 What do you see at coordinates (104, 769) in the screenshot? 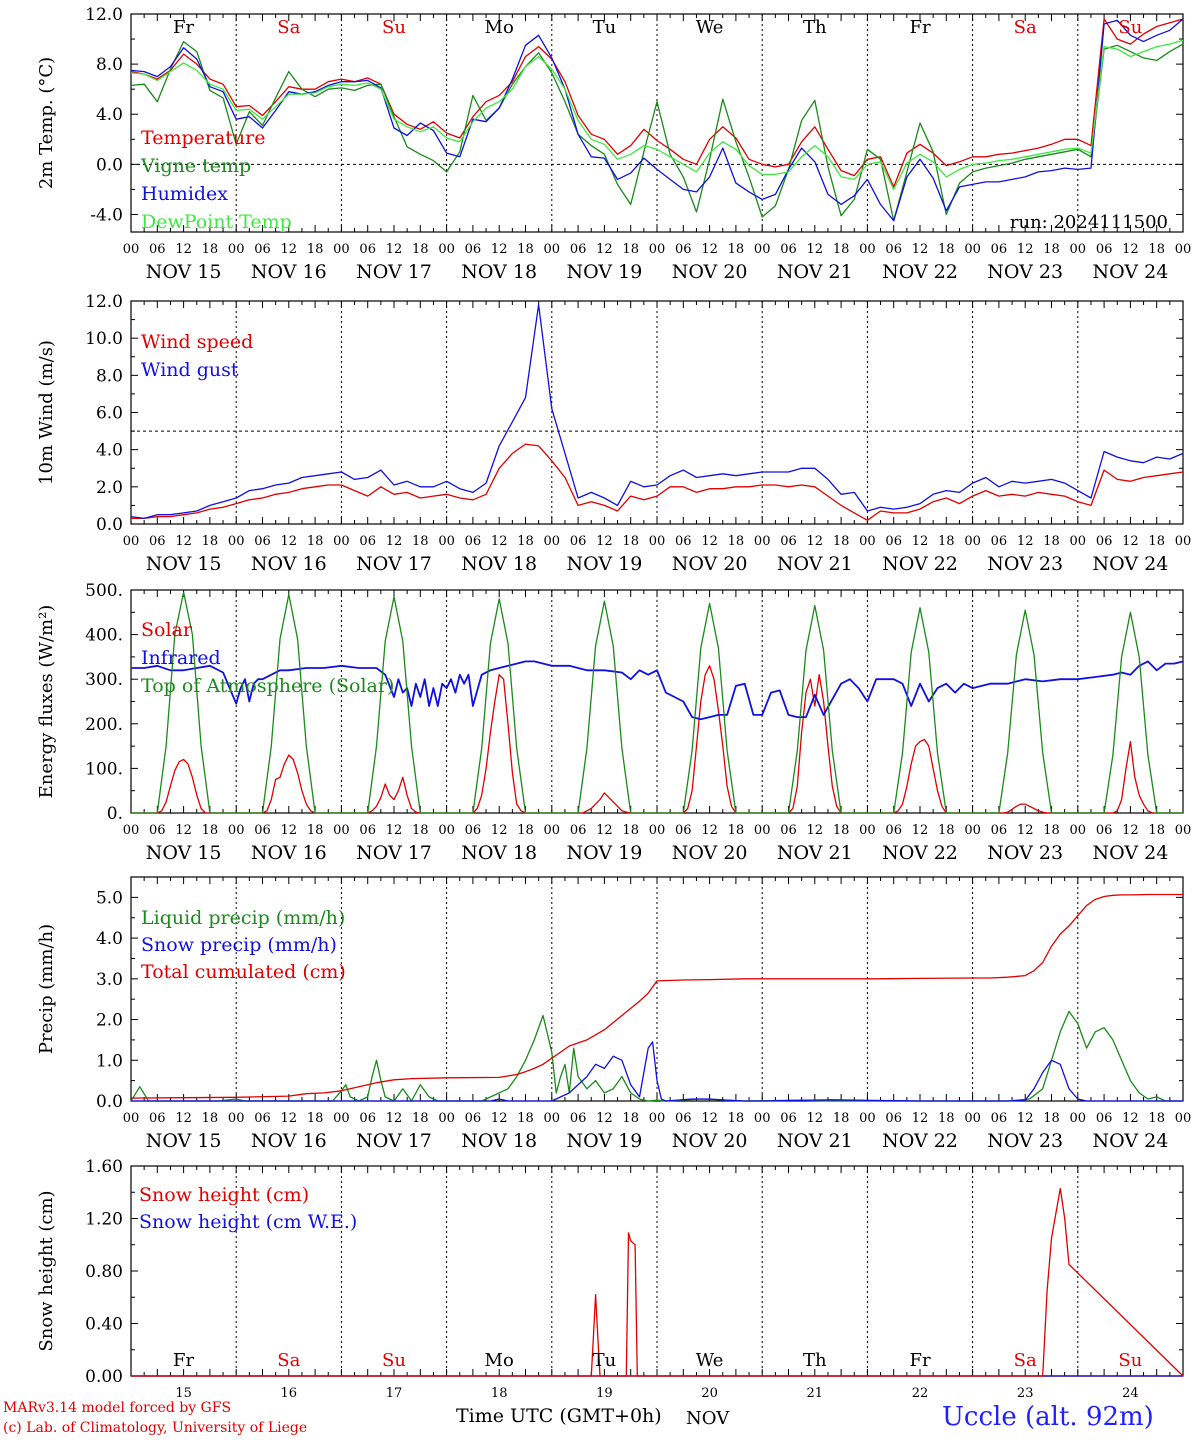
I see `y-tick-label: 100.` at bounding box center [104, 769].